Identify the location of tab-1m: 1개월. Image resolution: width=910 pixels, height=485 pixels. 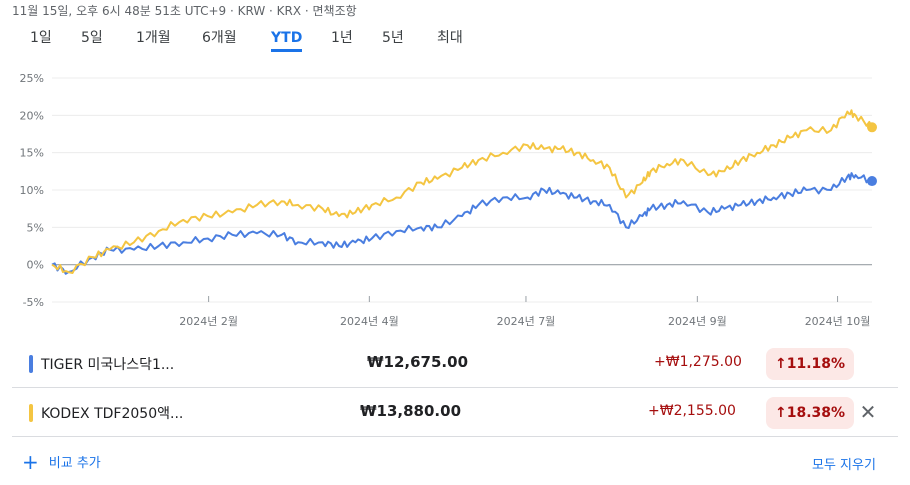
(153, 38).